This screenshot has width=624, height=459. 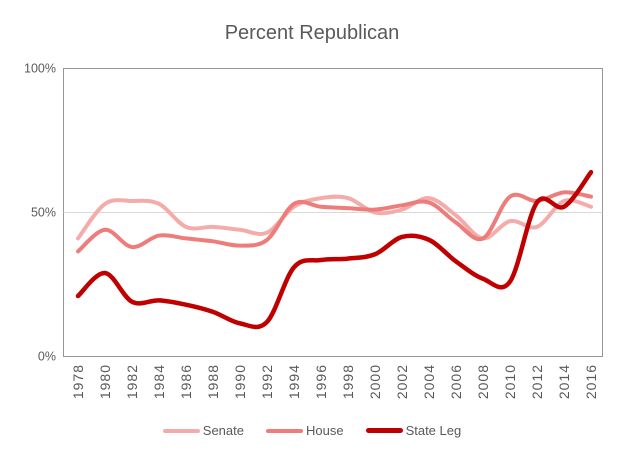 I want to click on y-tick-label-50: 50%, so click(x=43, y=213).